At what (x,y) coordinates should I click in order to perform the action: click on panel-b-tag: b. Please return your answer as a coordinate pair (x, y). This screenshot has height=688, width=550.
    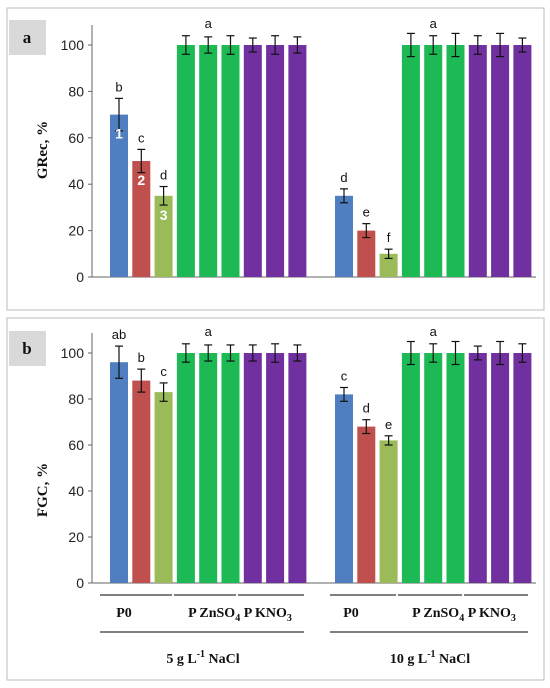
    Looking at the image, I should click on (26, 348).